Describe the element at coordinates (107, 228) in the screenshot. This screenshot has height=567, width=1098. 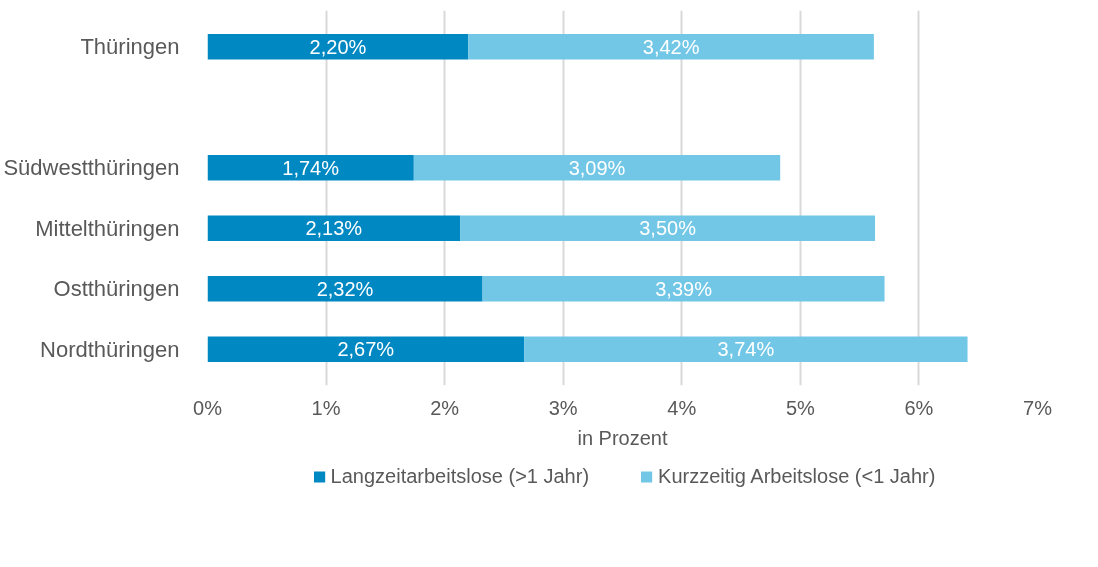
I see `y-tick-label: Mittelthüringen` at that location.